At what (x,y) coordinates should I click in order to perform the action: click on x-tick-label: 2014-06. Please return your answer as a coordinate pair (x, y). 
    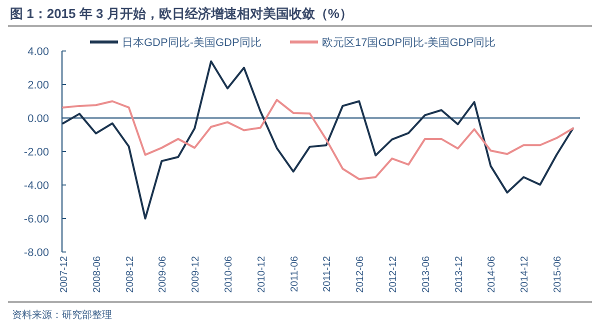
    Looking at the image, I should click on (492, 274).